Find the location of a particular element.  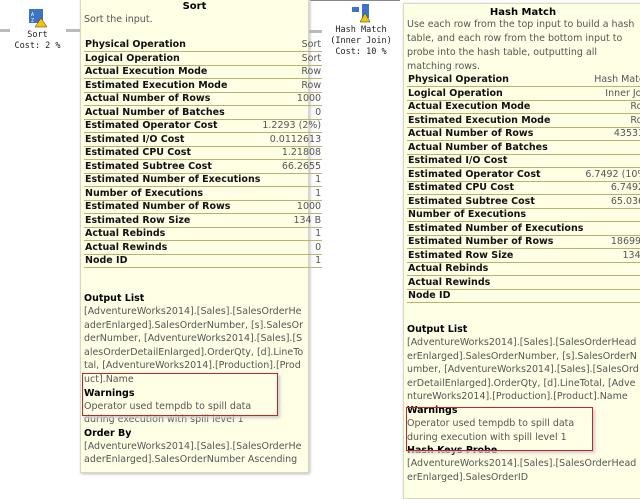

property-name: Estimated Subtree Cost is located at coordinates (496, 201).